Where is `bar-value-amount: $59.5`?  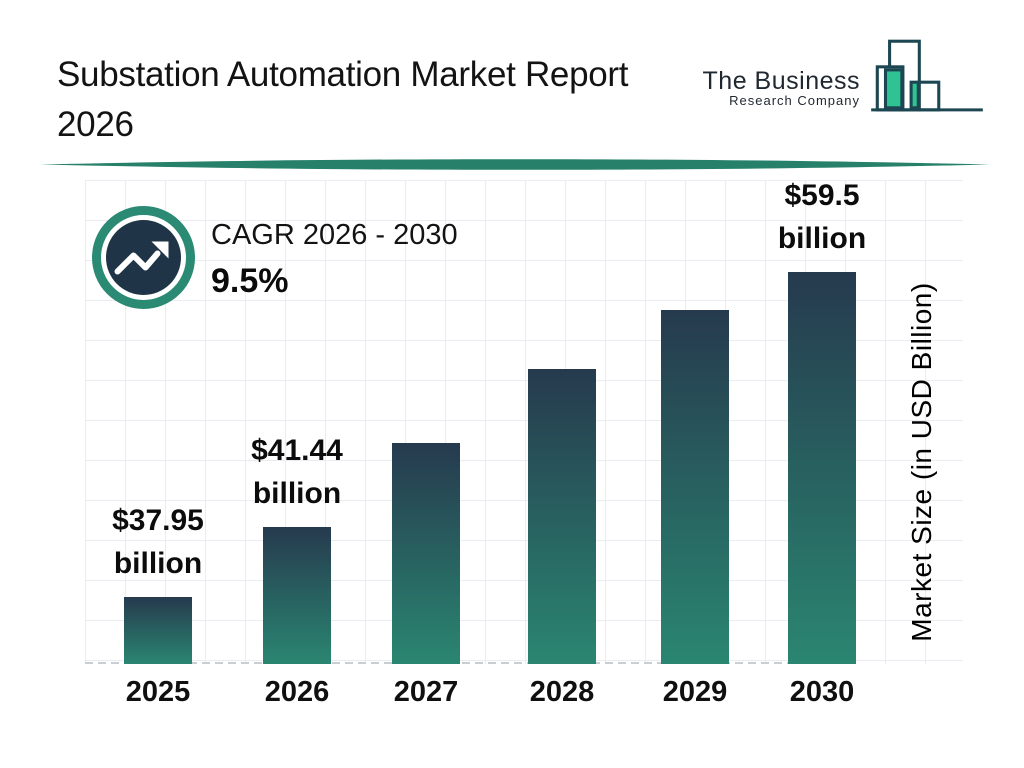
bar-value-amount: $59.5 is located at coordinates (822, 195).